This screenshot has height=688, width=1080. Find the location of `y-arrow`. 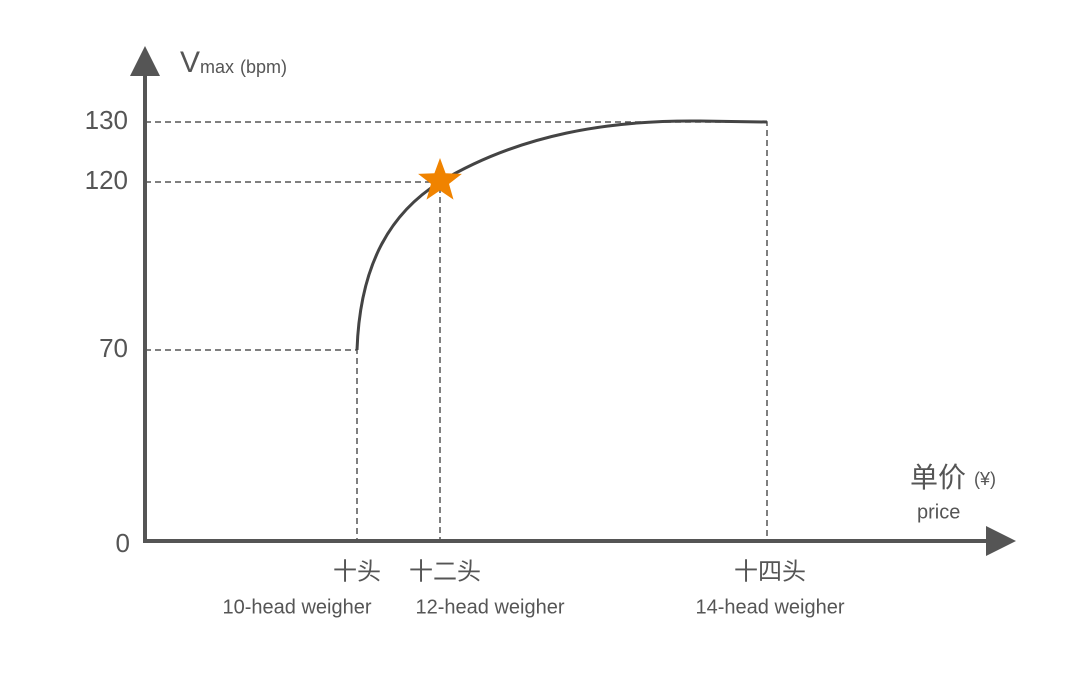

y-arrow is located at coordinates (145, 61).